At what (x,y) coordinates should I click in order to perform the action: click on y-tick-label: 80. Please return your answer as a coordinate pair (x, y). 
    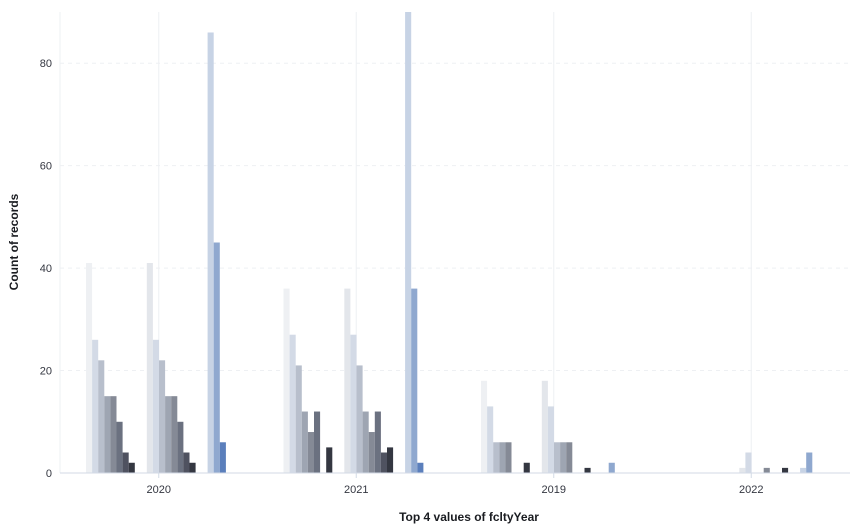
    Looking at the image, I should click on (46, 64).